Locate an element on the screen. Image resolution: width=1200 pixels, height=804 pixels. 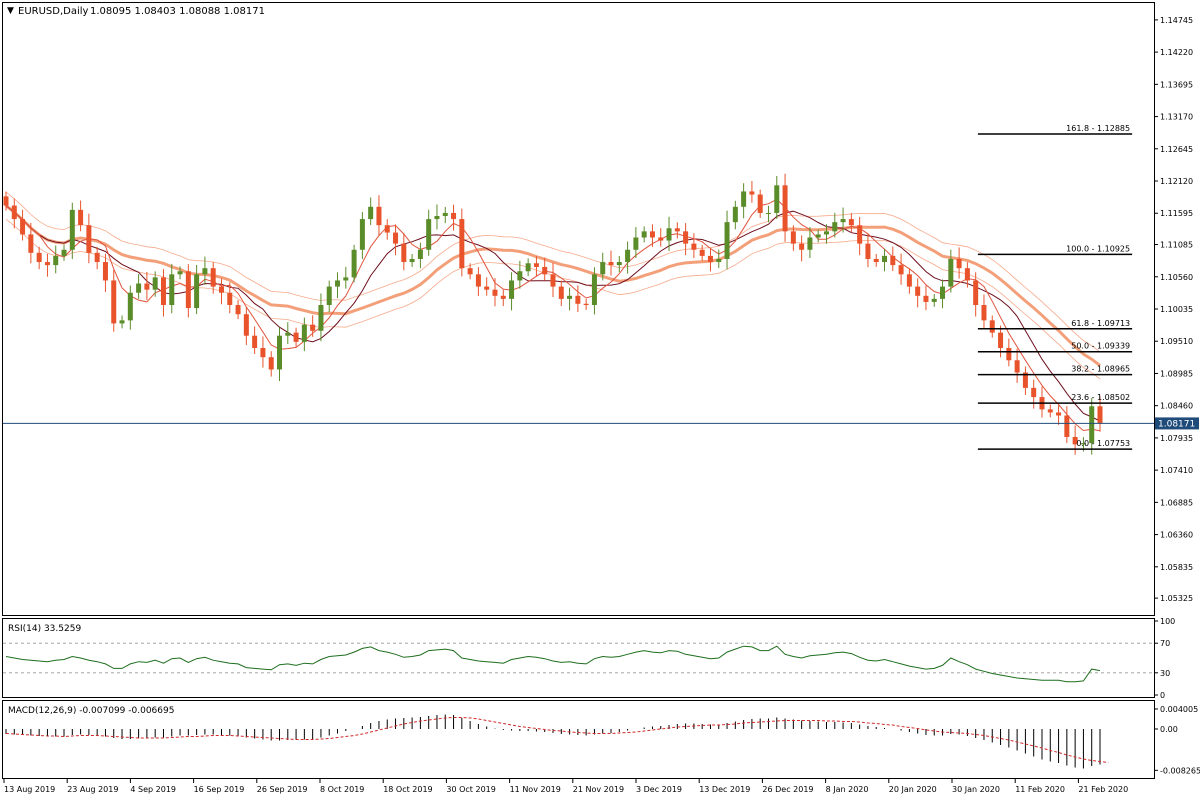
time-tick-label: 11 Feb 2020 is located at coordinates (1040, 789).